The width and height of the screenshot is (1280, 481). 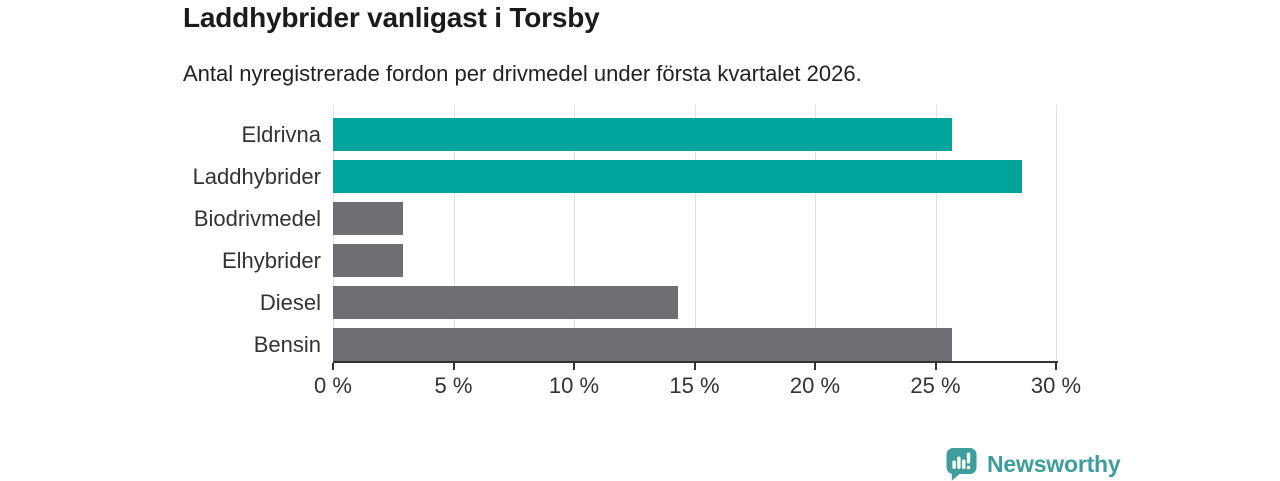 What do you see at coordinates (643, 344) in the screenshot?
I see `bar-bensin` at bounding box center [643, 344].